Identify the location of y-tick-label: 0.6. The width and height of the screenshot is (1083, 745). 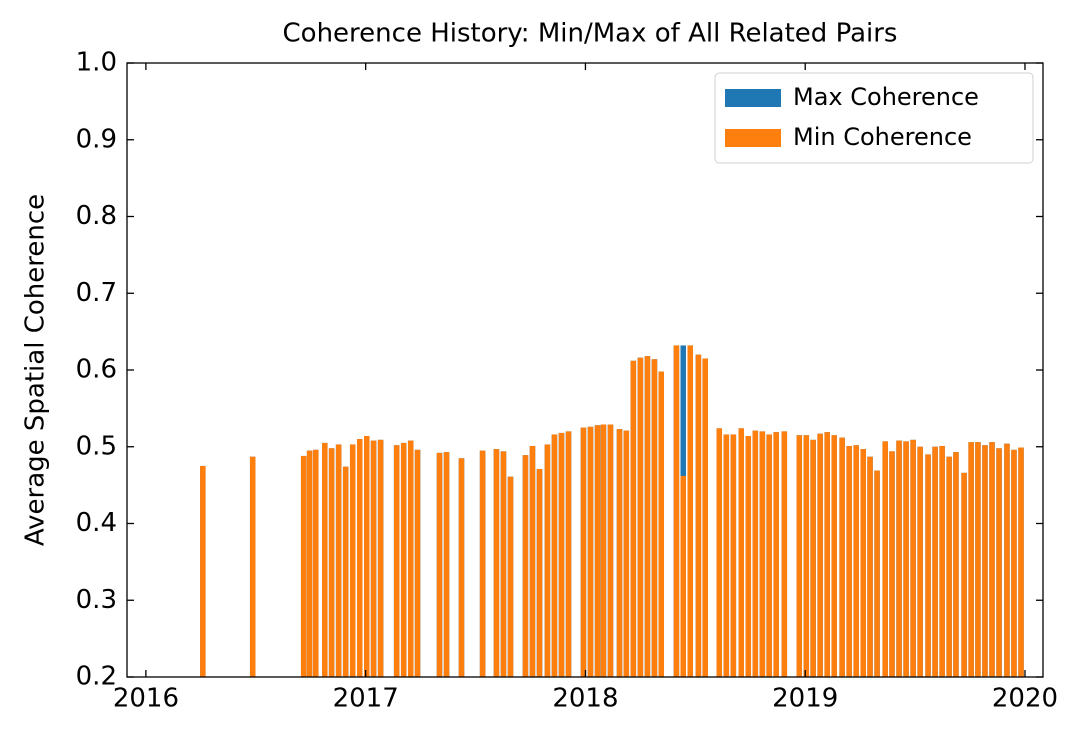
(96, 370).